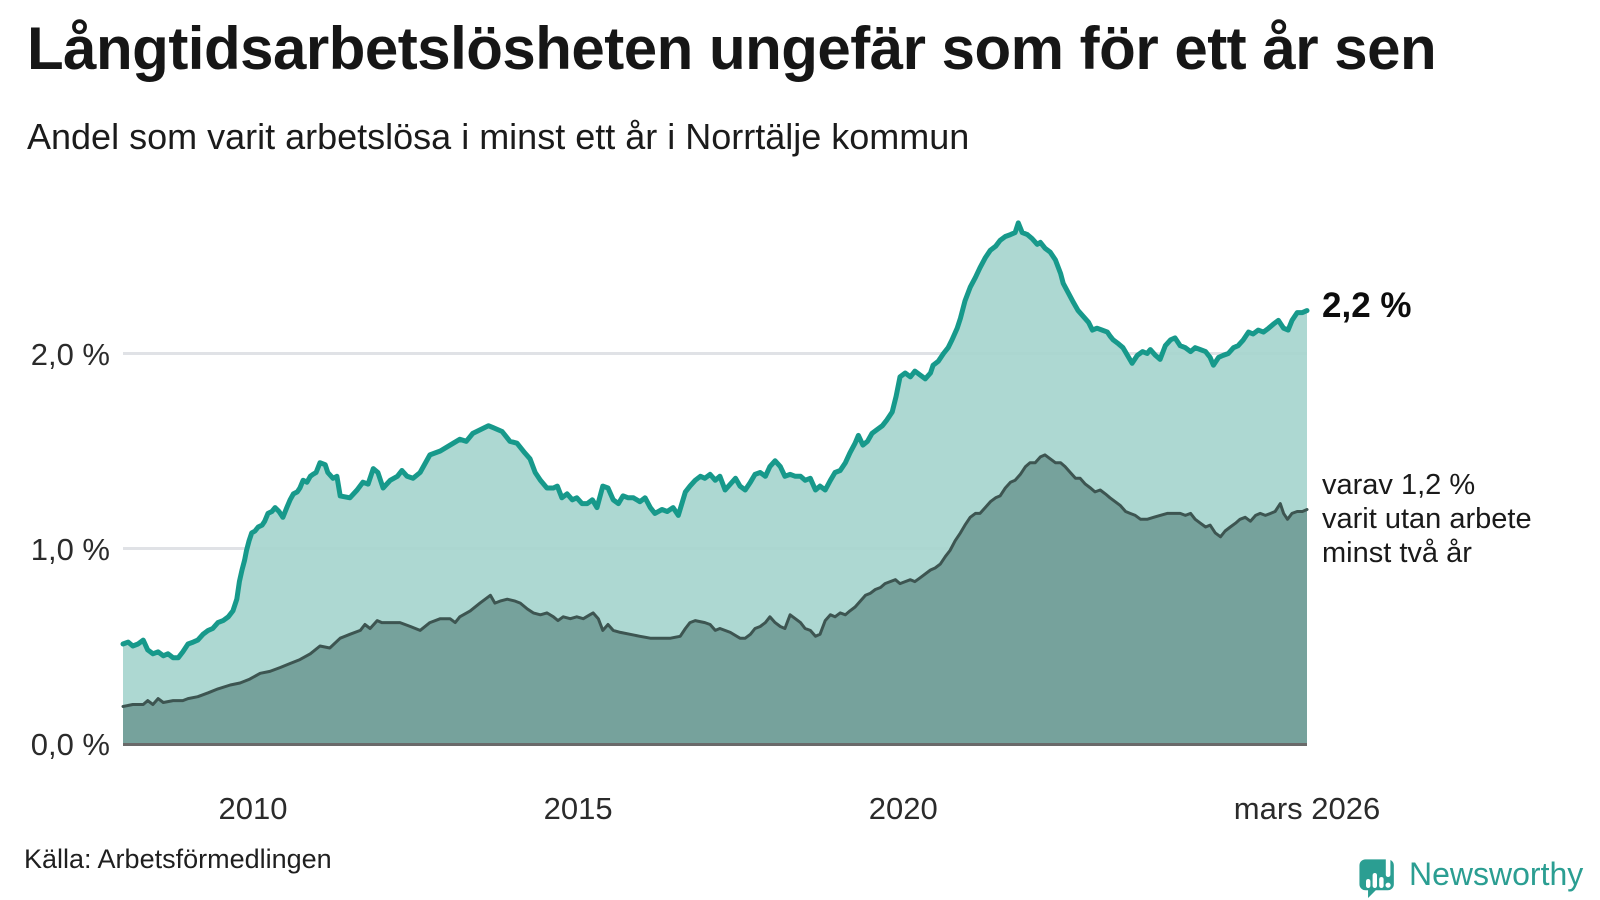 The height and width of the screenshot is (900, 1600). I want to click on newsworthy-wordmark: Newsworthy, so click(1496, 874).